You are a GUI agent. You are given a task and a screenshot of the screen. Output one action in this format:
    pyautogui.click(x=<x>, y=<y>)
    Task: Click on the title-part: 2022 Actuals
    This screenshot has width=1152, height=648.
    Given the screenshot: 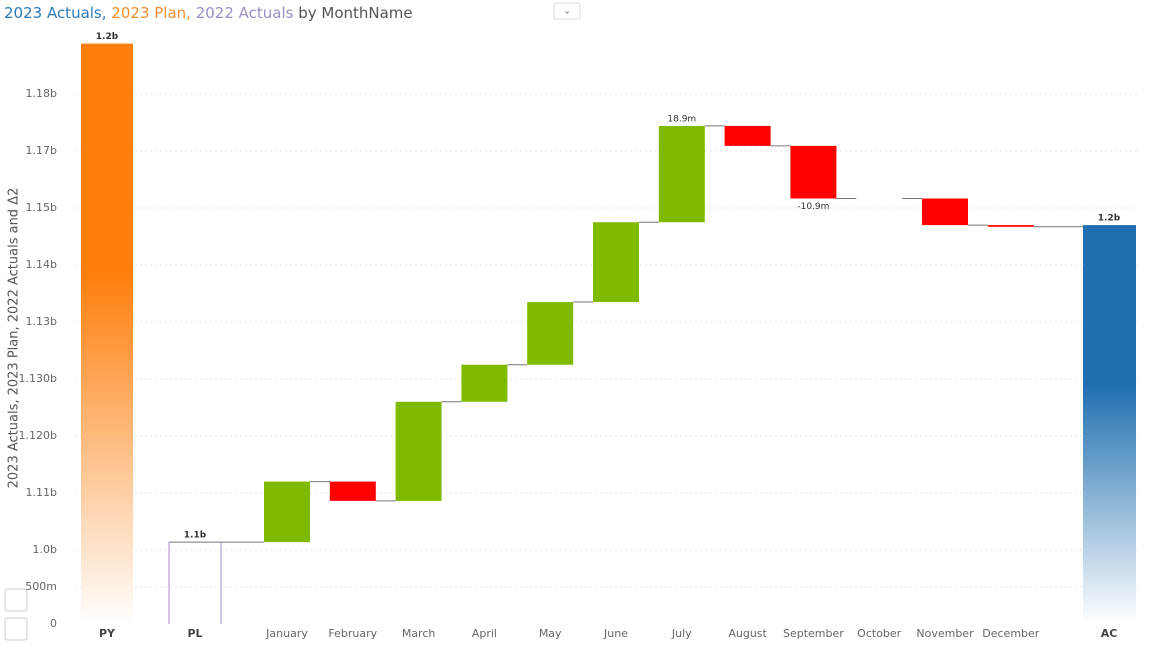 What is the action you would take?
    pyautogui.click(x=247, y=13)
    